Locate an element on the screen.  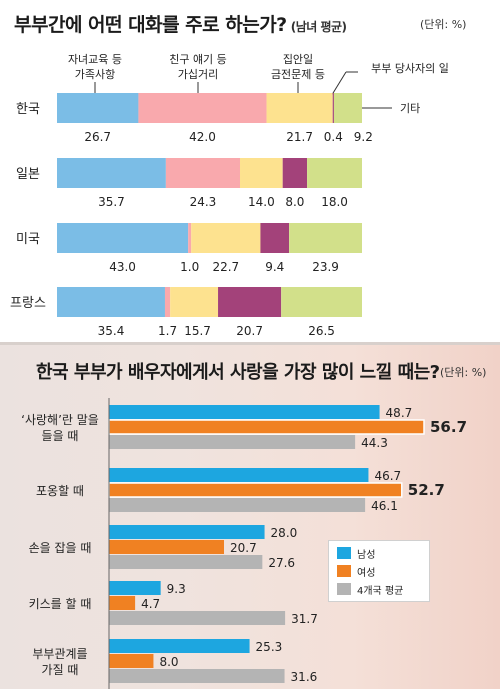
top-value-label: 9.4 is located at coordinates (274, 267).